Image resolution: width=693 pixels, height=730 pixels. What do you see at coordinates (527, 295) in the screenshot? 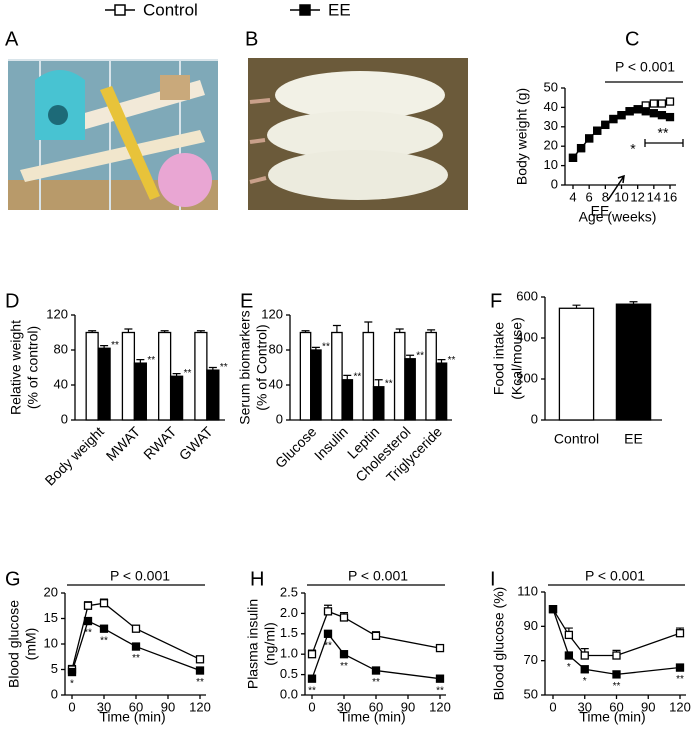
I see `y-tick-label: 600` at bounding box center [527, 295].